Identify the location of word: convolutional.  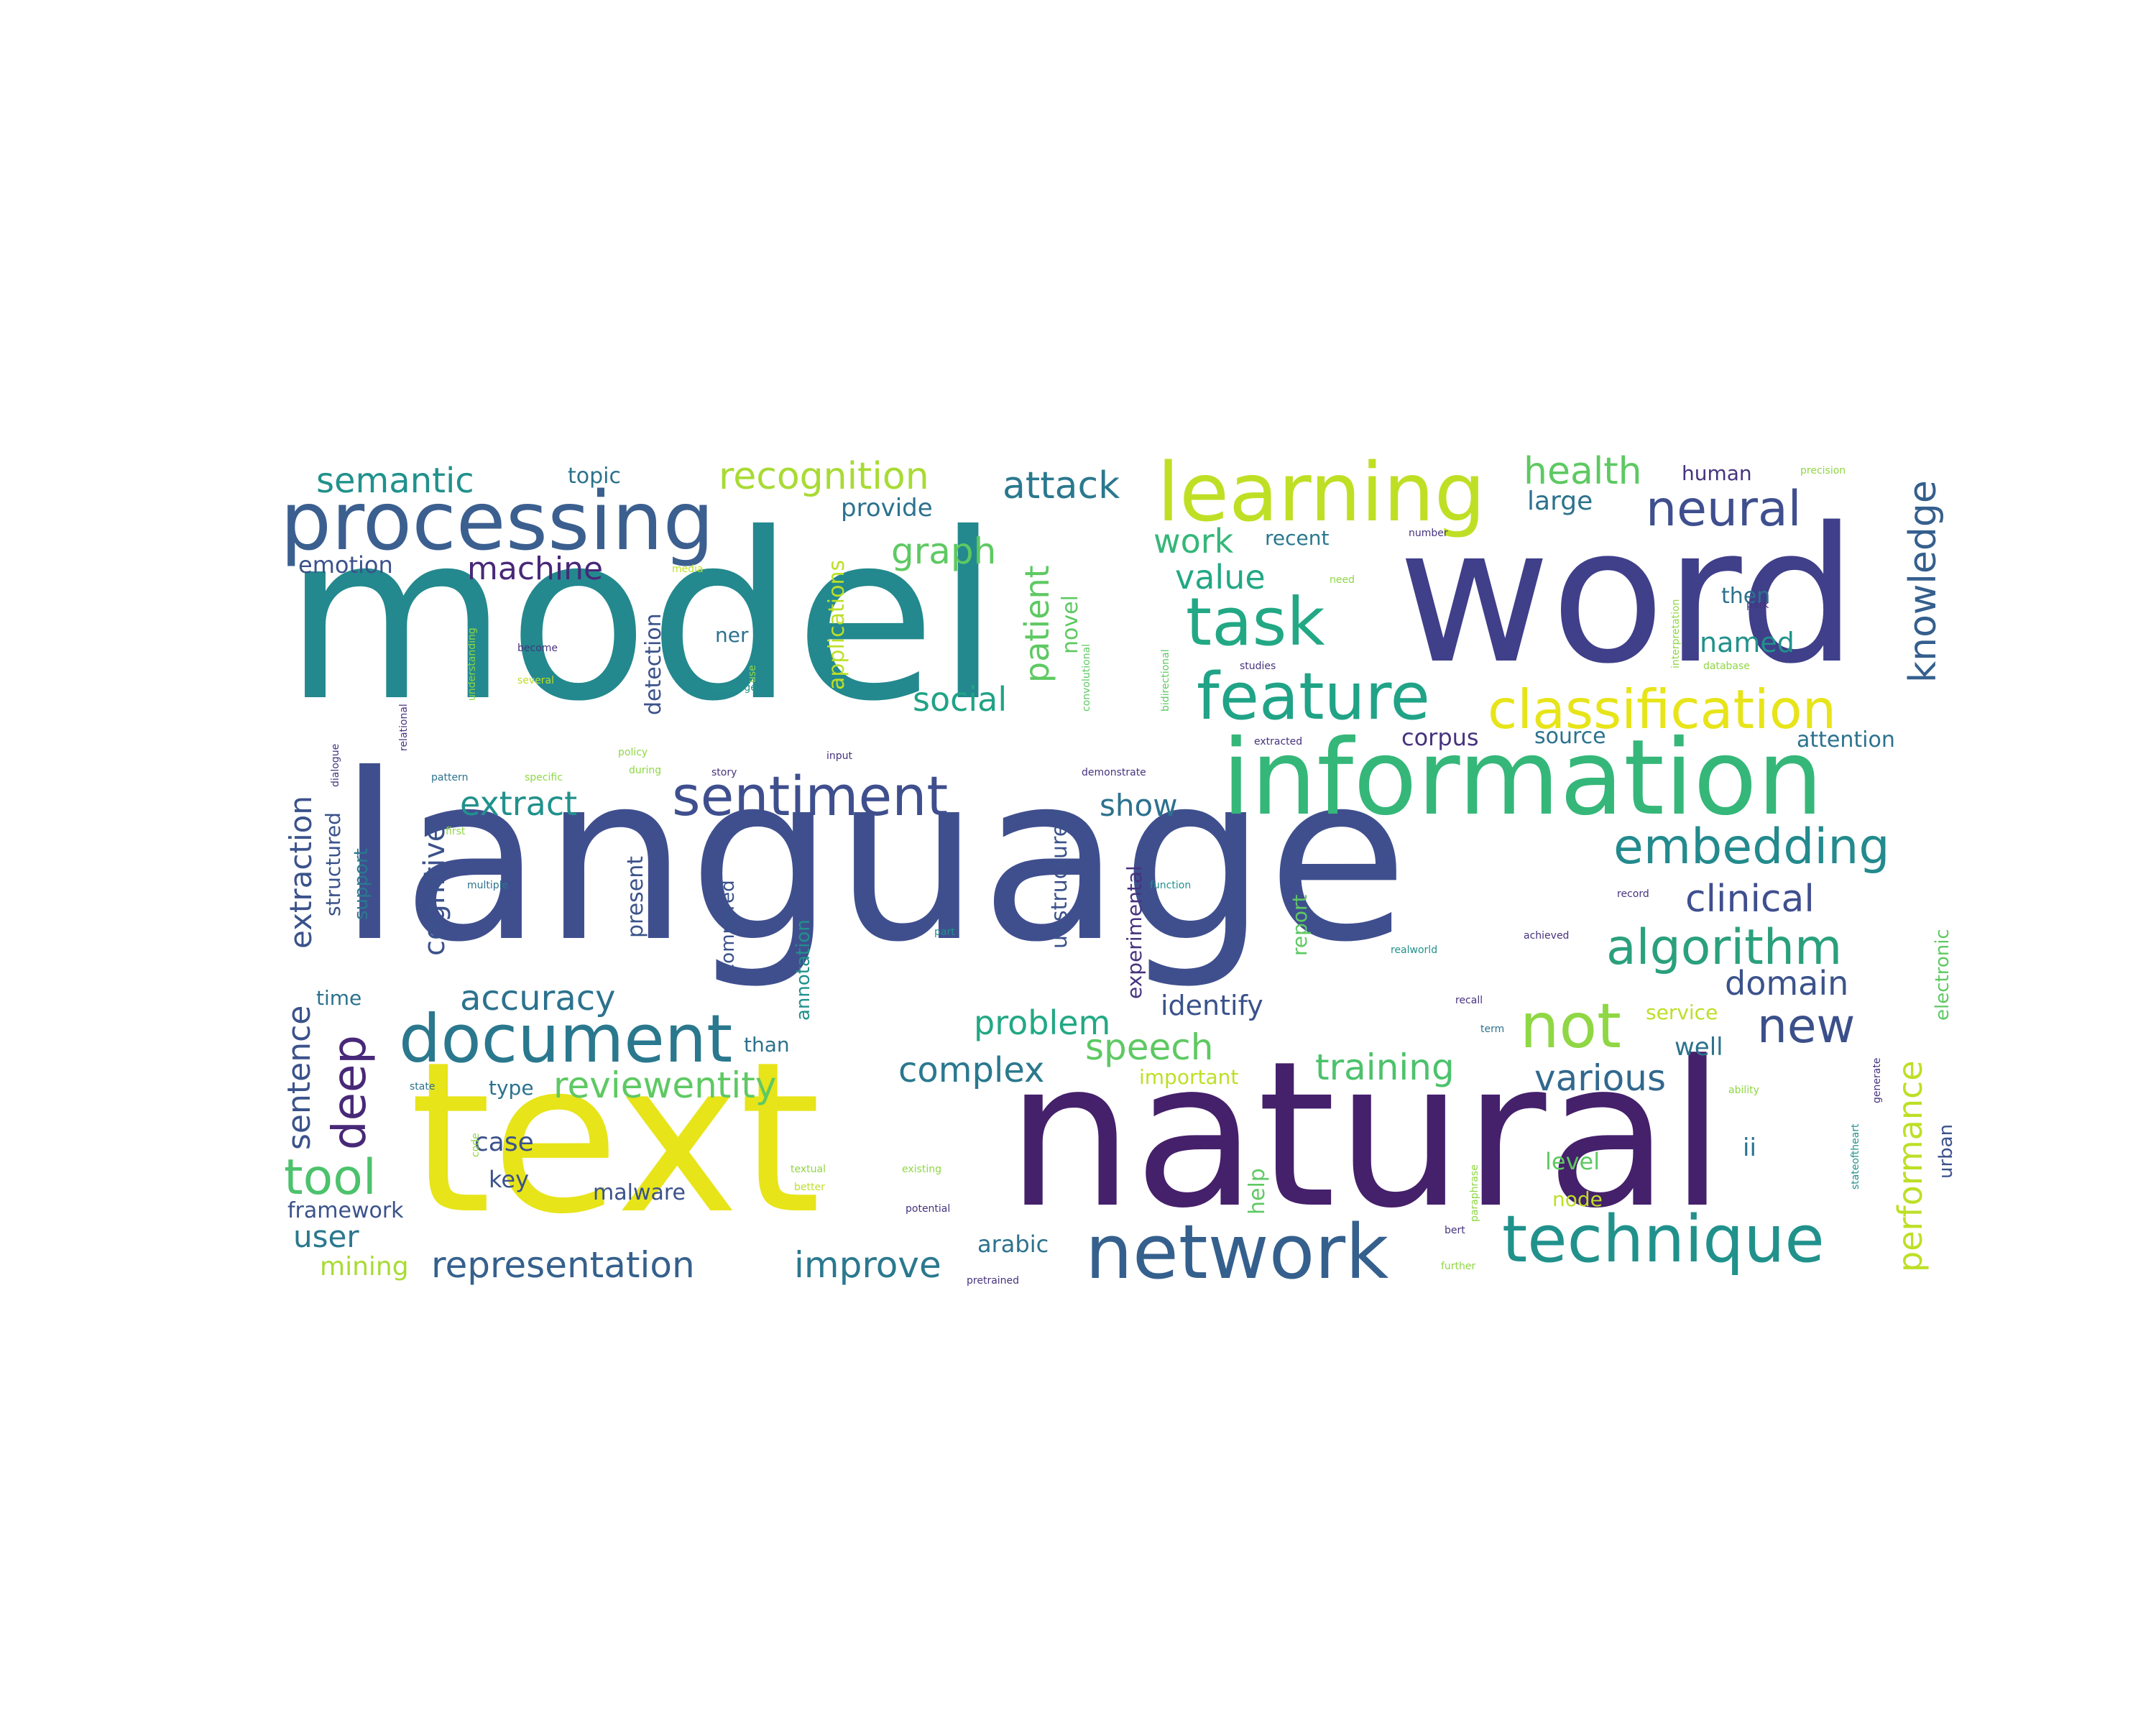
(1086, 677).